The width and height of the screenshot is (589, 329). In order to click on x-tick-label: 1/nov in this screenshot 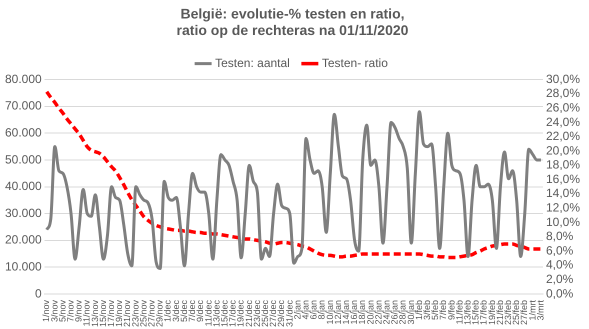, I will do `click(46, 310)`.